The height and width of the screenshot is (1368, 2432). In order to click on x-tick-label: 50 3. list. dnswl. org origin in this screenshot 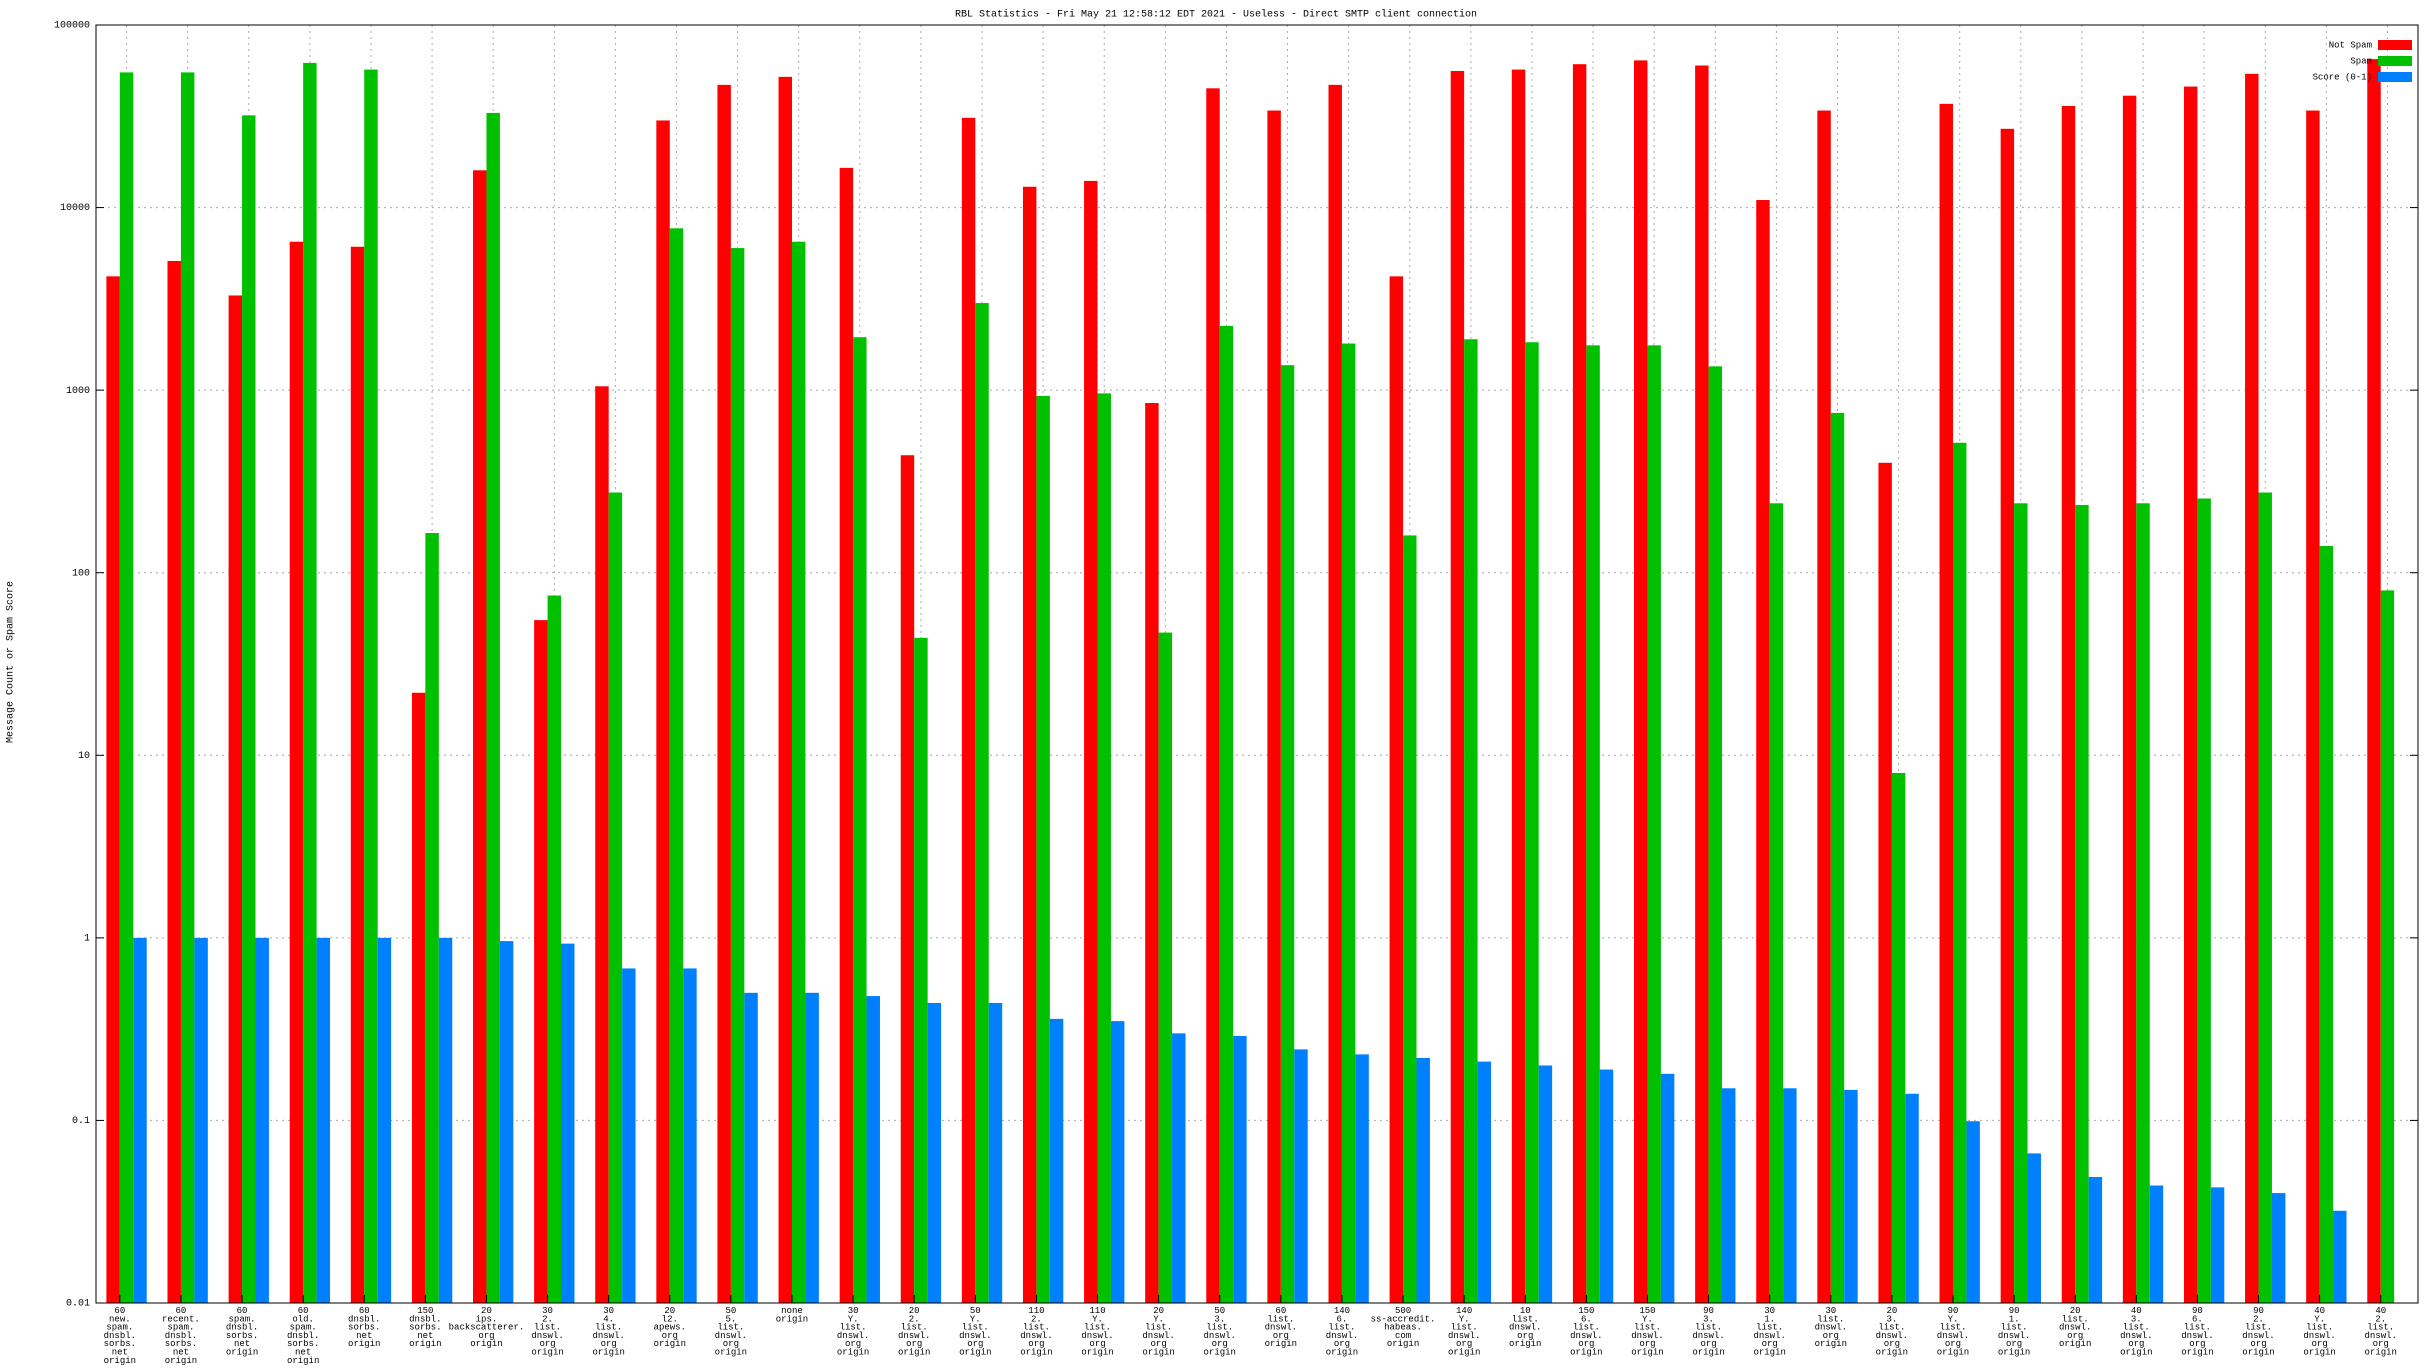, I will do `click(1220, 1332)`.